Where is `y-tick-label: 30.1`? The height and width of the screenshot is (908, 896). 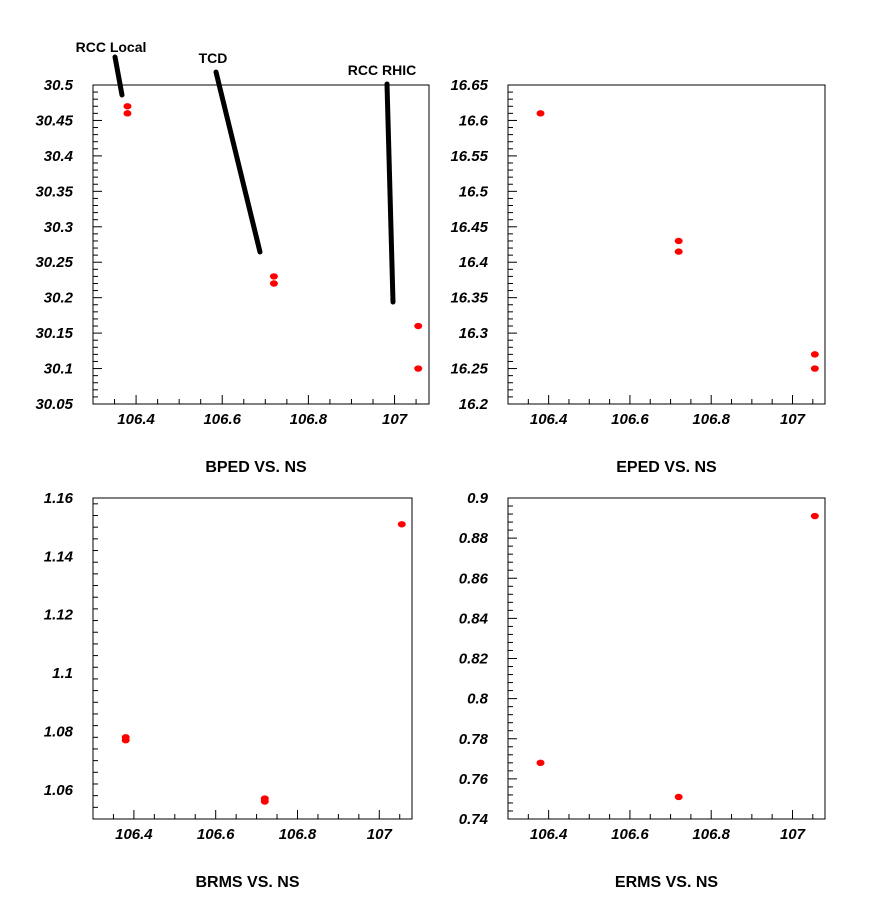 y-tick-label: 30.1 is located at coordinates (58, 369).